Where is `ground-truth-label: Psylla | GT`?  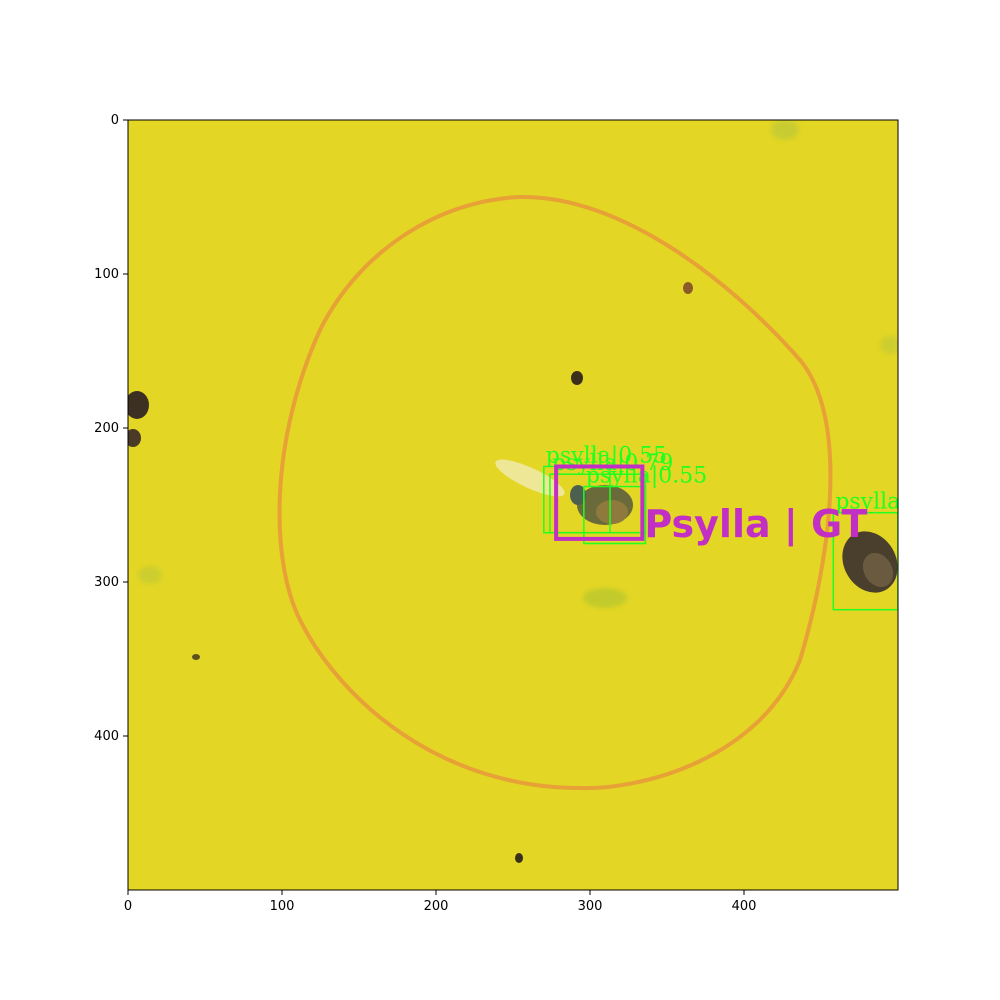
ground-truth-label: Psylla | GT is located at coordinates (755, 524).